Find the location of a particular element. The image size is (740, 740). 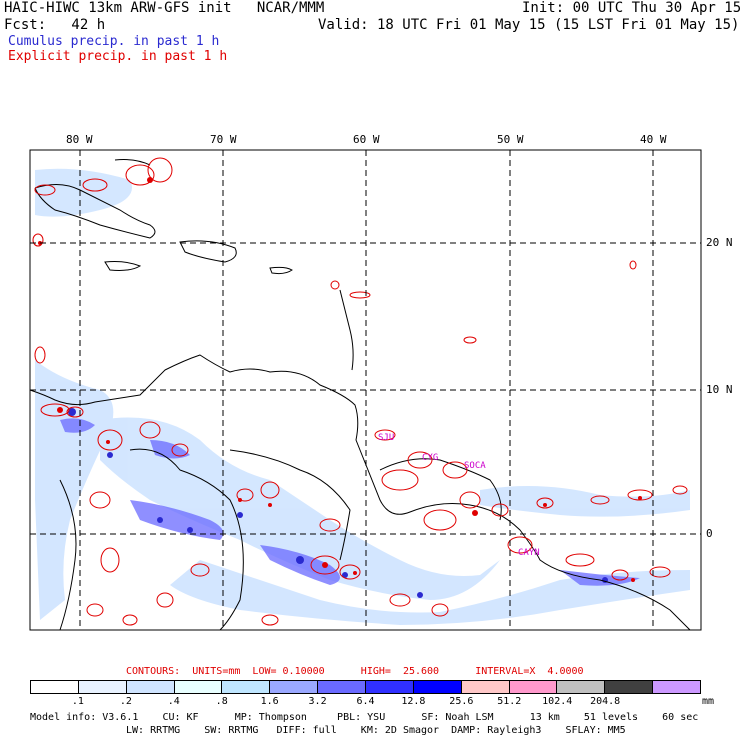

lat-label: 20 N is located at coordinates (719, 242).